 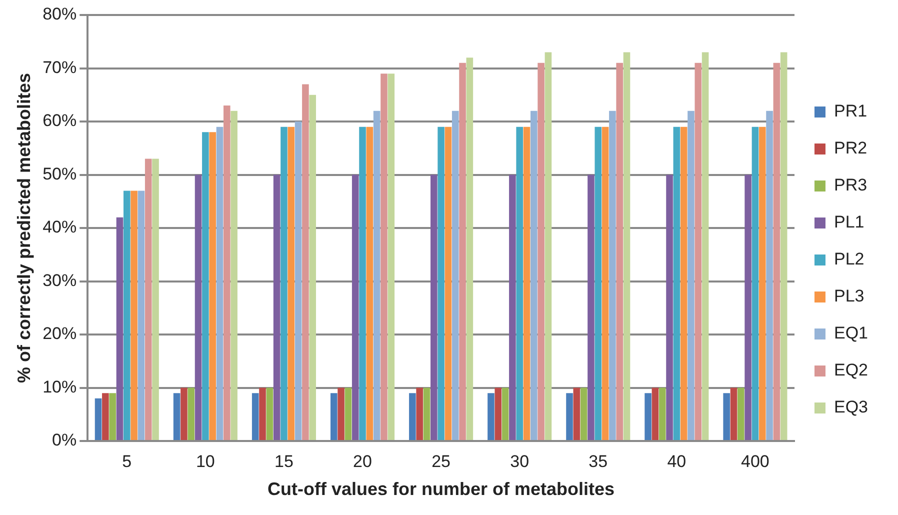 I want to click on legend-label: PL1, so click(x=849, y=222).